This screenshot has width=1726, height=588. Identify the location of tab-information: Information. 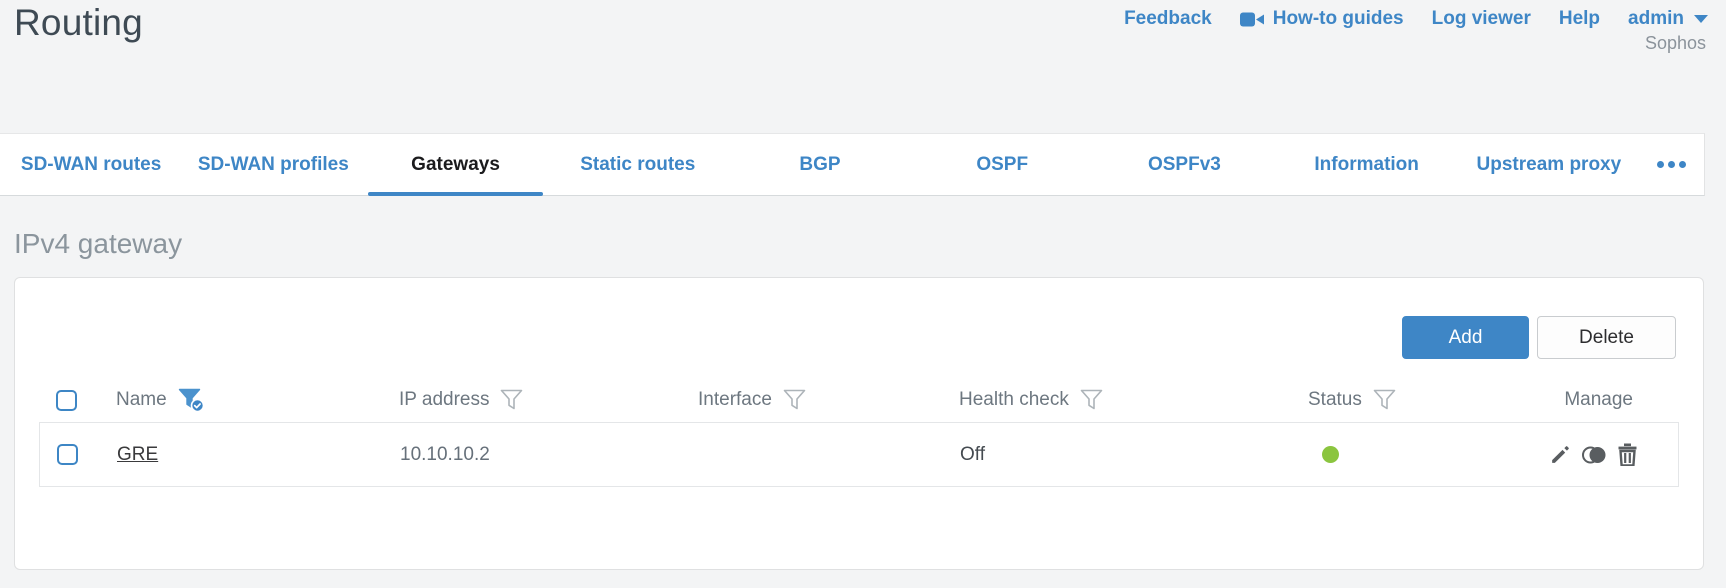
(1366, 164).